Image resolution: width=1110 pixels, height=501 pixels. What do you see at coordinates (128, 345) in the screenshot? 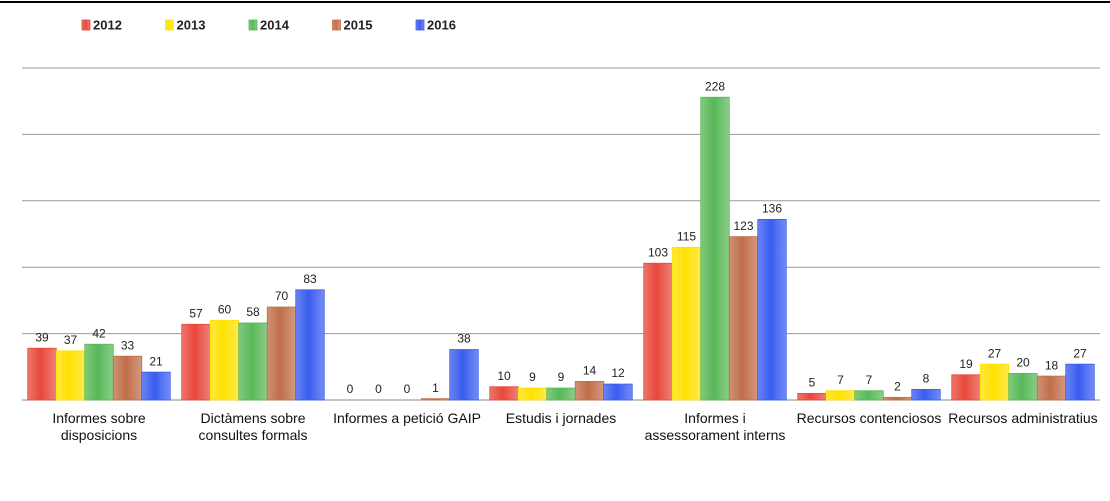
I see `data-label: 33` at bounding box center [128, 345].